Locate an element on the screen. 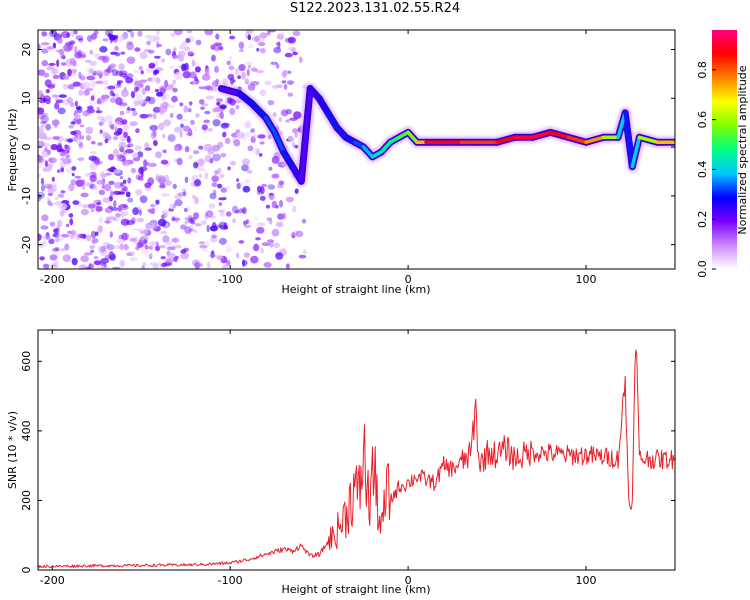 This screenshot has width=750, height=600. heatmap-x-tick-label: -200 is located at coordinates (52, 279).